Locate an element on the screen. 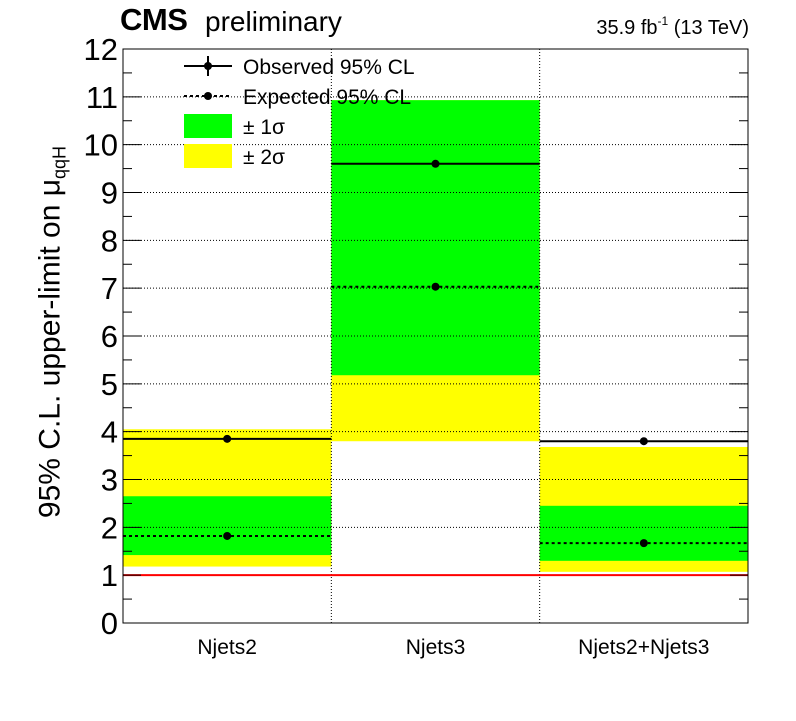 Image resolution: width=796 pixels, height=721 pixels. lumi-exponent: -1 is located at coordinates (663, 21).